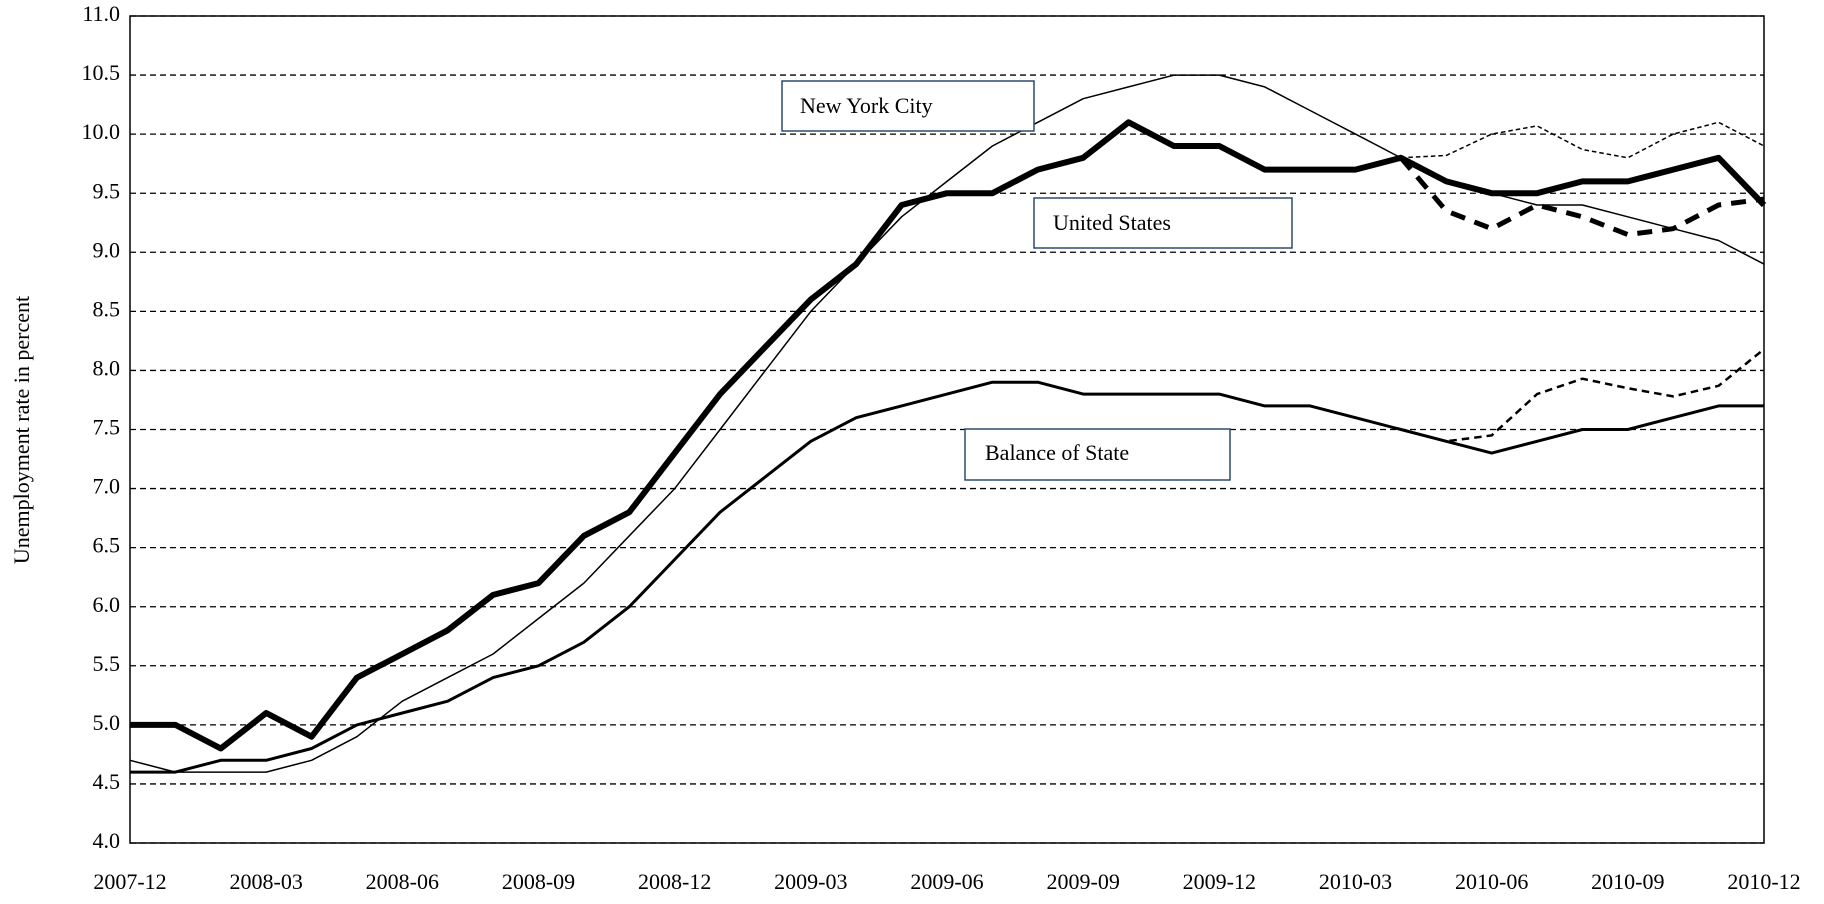 Image resolution: width=1824 pixels, height=904 pixels. What do you see at coordinates (107, 486) in the screenshot?
I see `y-tick-label: 7.0` at bounding box center [107, 486].